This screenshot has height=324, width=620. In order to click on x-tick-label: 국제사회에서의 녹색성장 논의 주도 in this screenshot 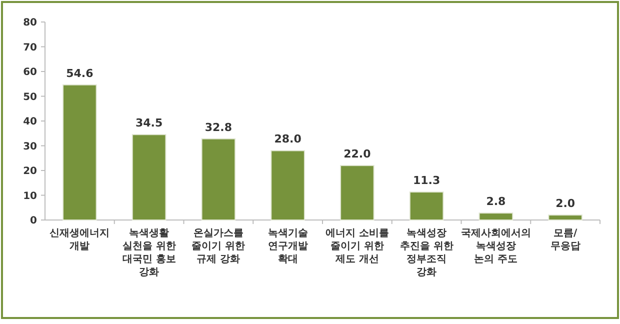, I will do `click(495, 246)`.